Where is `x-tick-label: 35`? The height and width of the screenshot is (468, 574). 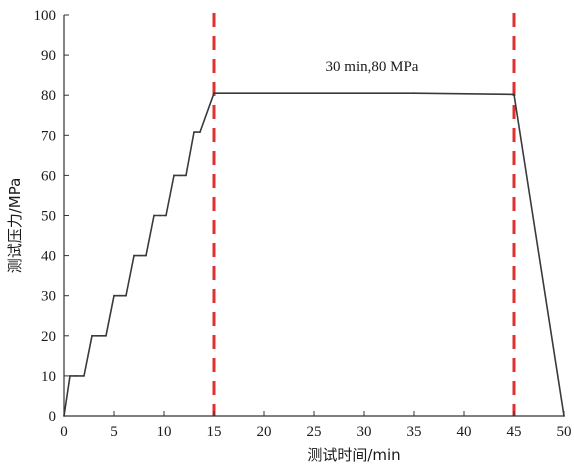
x-tick-label: 35 is located at coordinates (414, 432).